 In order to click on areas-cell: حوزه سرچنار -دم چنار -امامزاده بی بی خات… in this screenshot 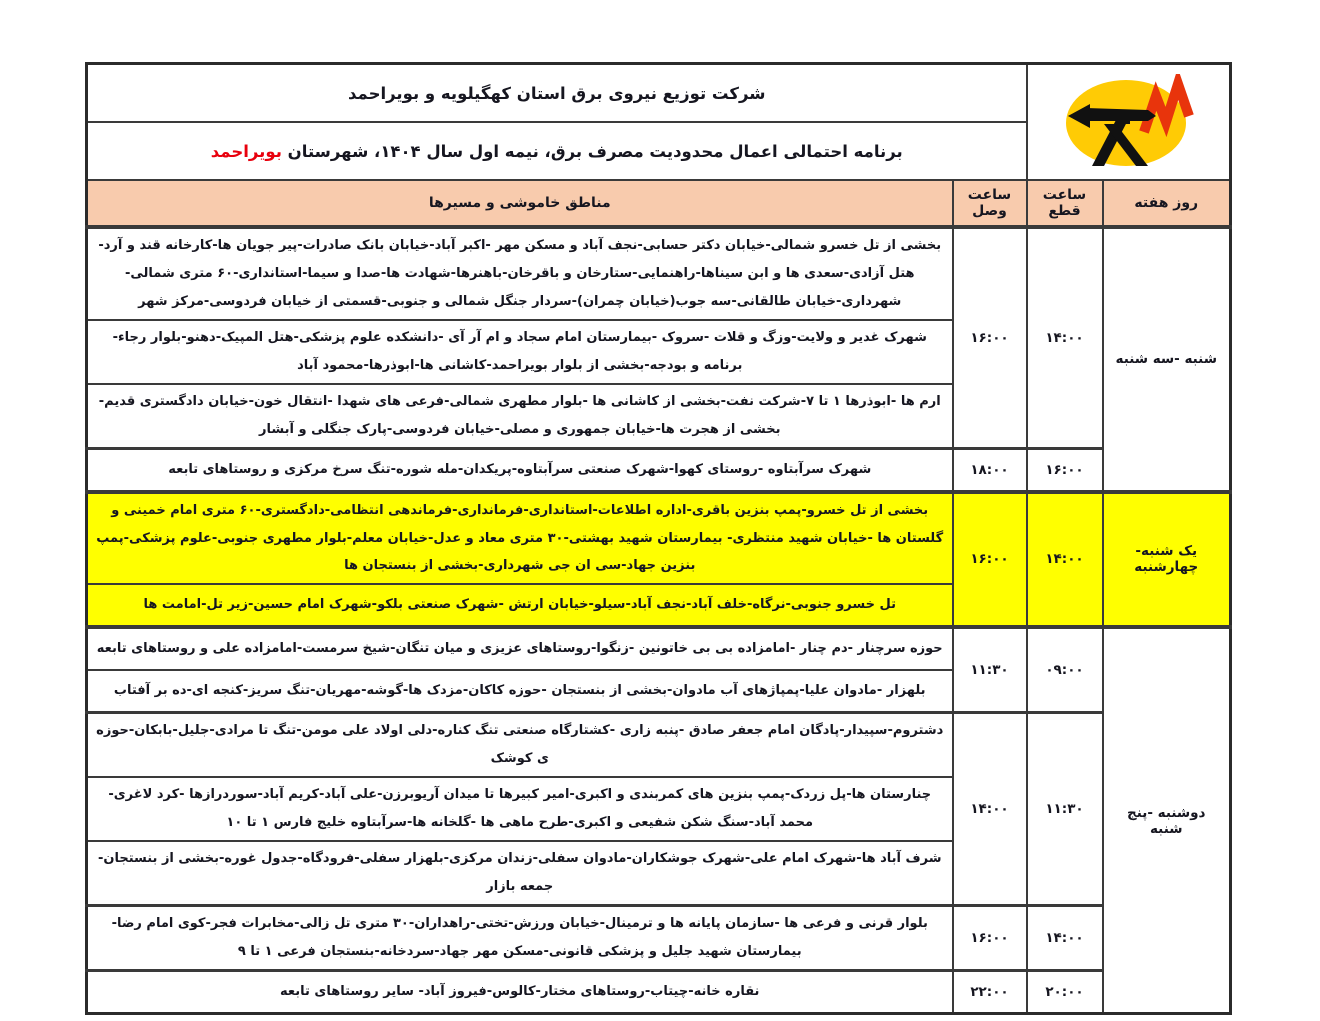, I will do `click(519, 648)`.